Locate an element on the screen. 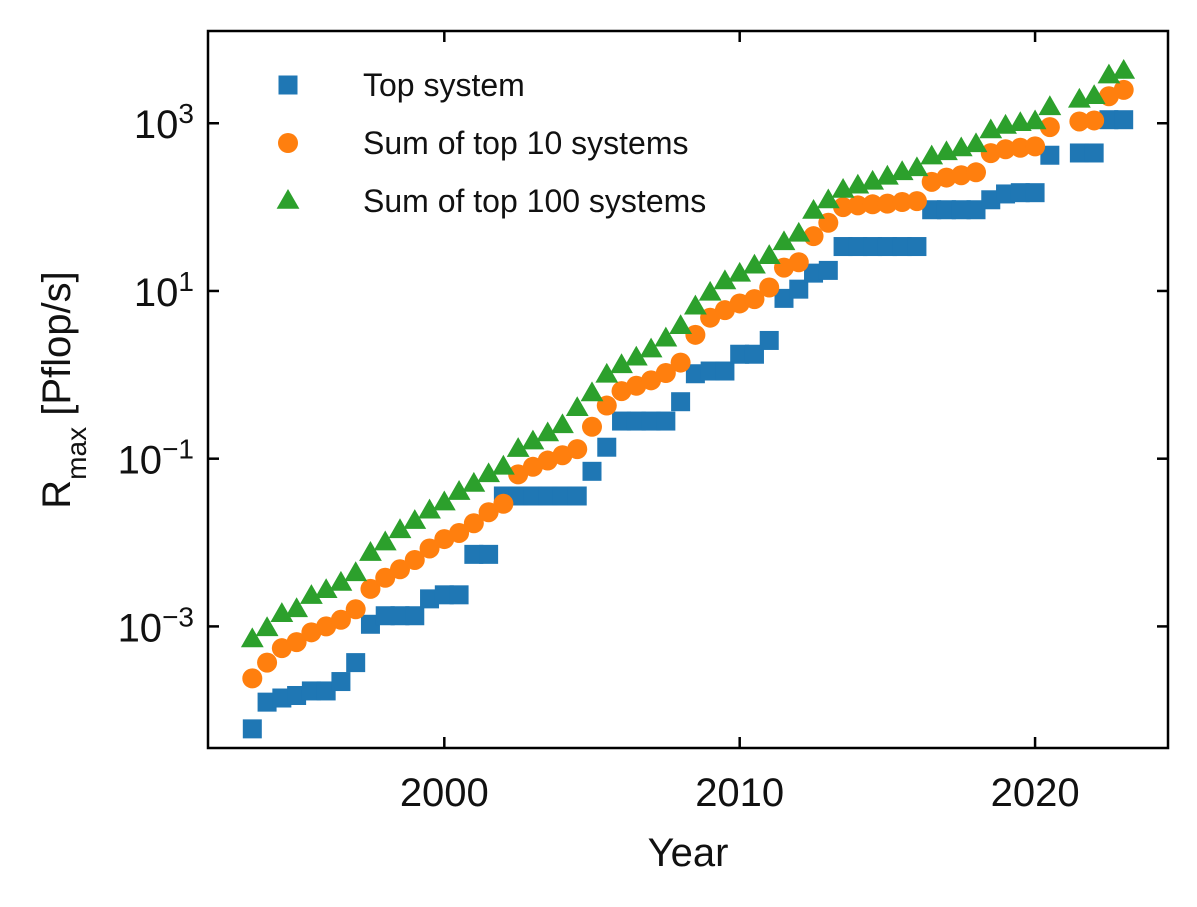 Image resolution: width=1197 pixels, height=907 pixels. y-tick-label: 10³ is located at coordinates (164, 123).